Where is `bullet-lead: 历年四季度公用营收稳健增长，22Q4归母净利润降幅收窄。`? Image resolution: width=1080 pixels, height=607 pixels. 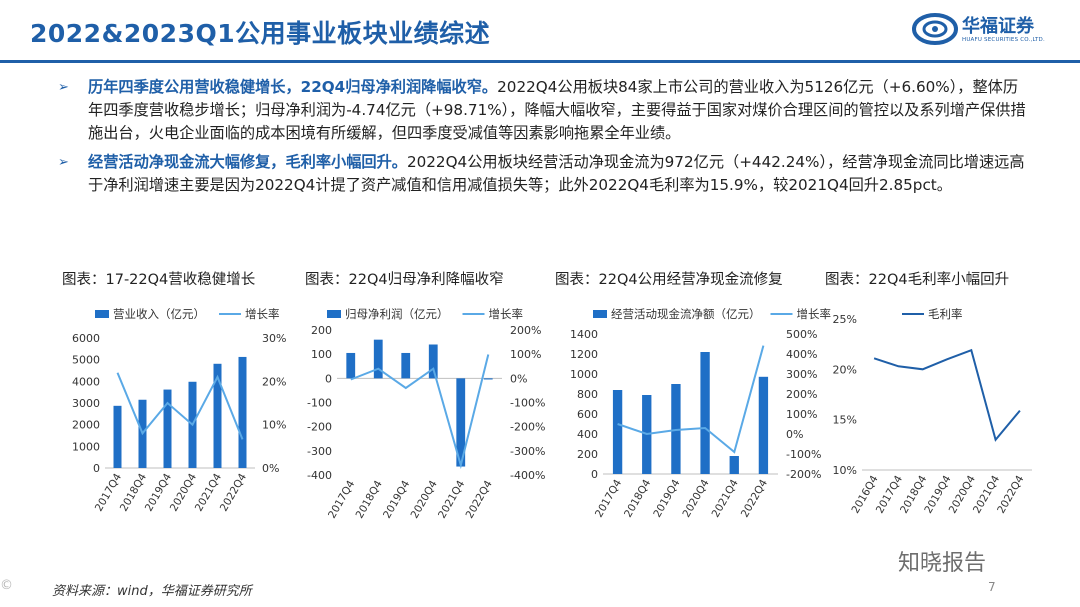
bullet-lead: 历年四季度公用营收稳健增长，22Q4归母净利润降幅收窄。 is located at coordinates (293, 87).